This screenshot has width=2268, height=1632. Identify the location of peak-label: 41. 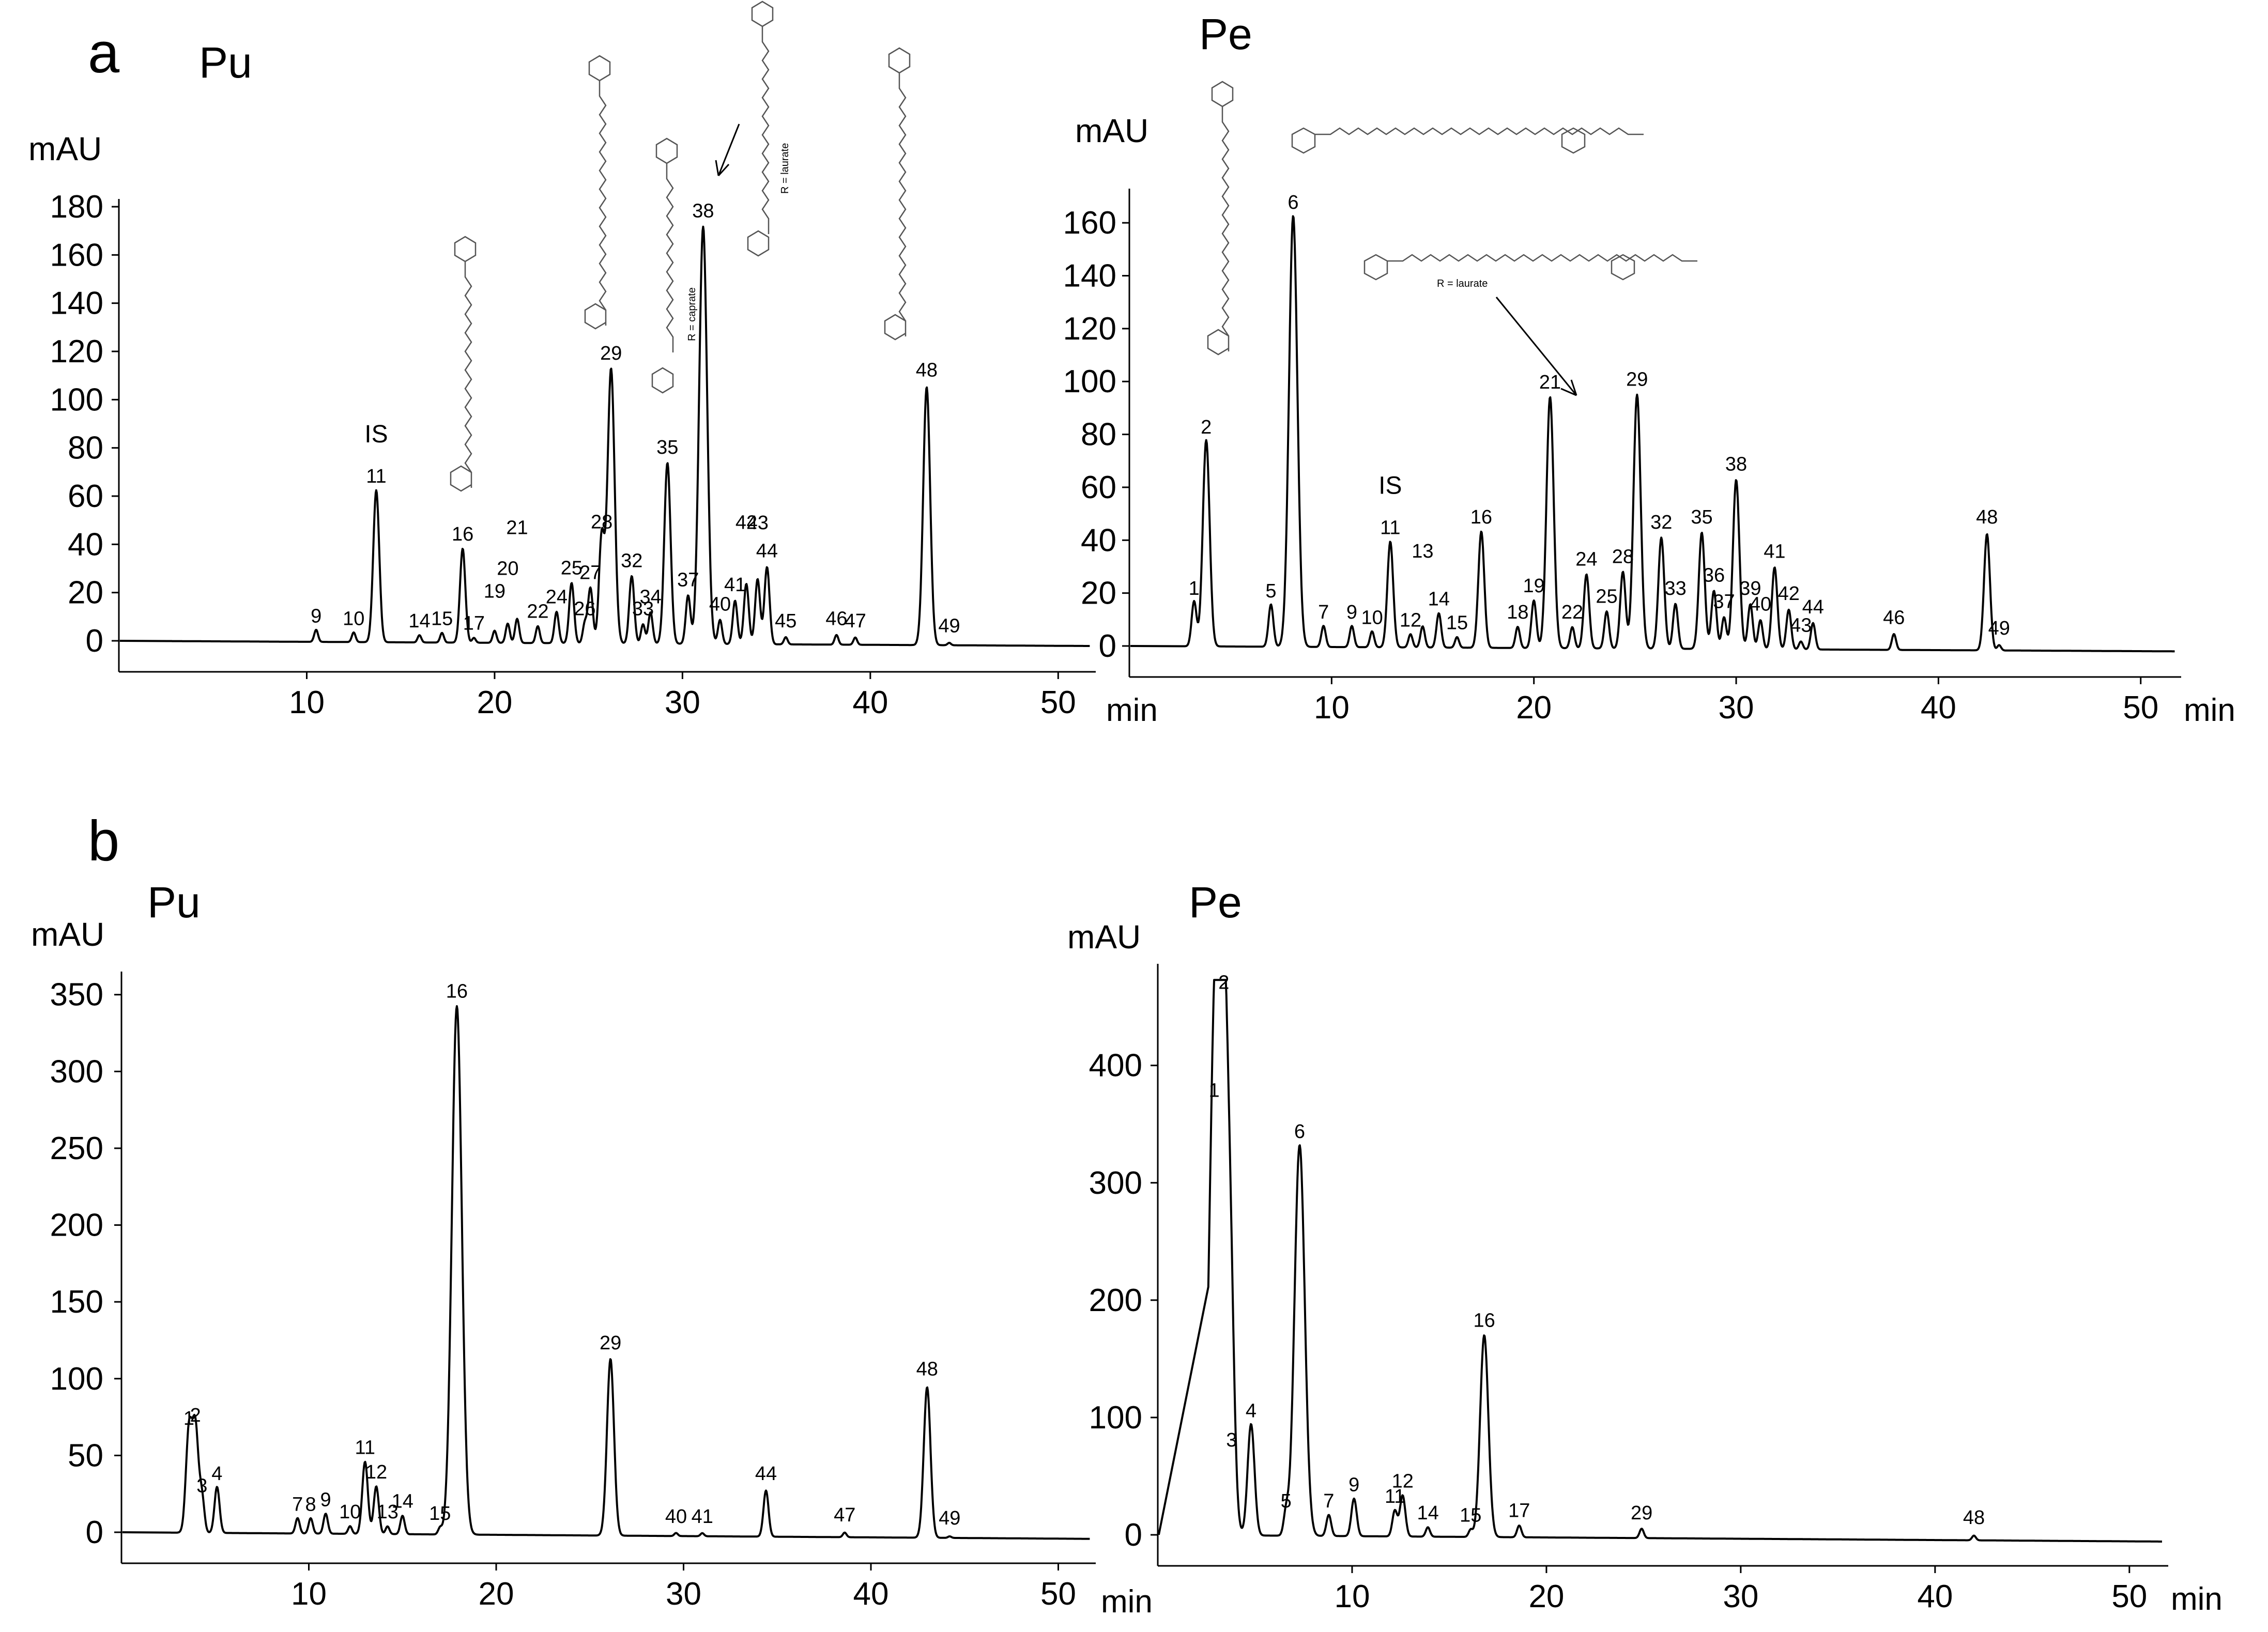
(703, 1517).